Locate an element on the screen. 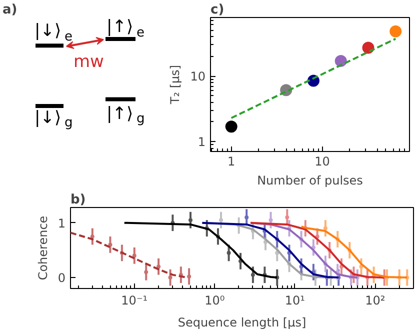  x-tick-label: 10¹ is located at coordinates (295, 301).